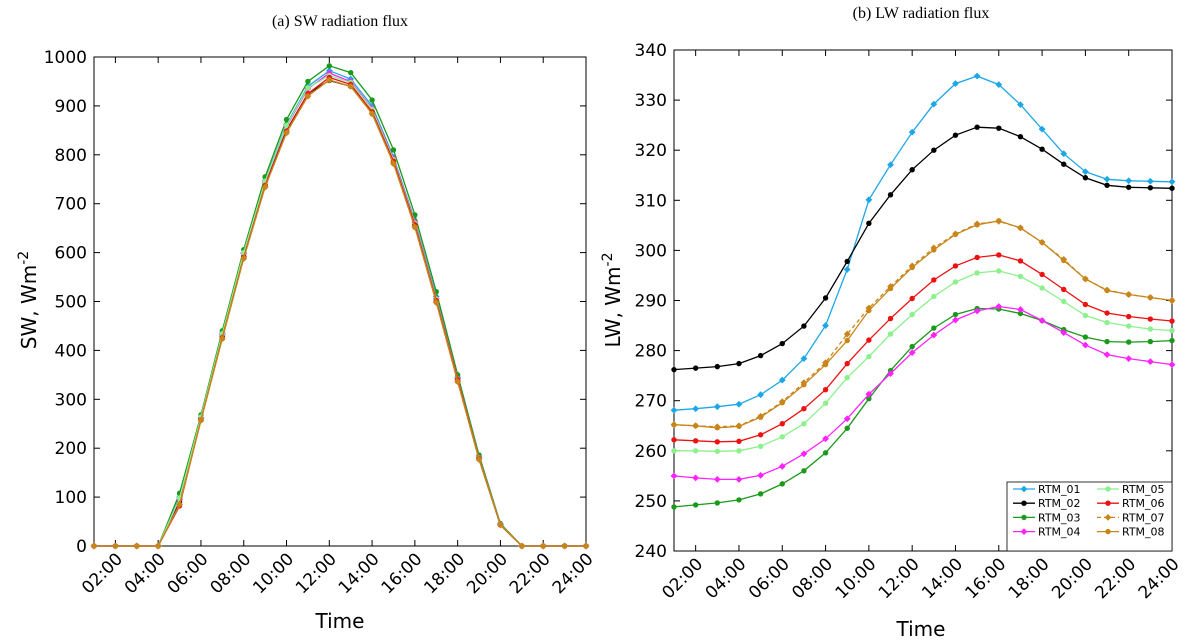 This screenshot has height=641, width=1189. I want to click on panel-lw-series-rtm06, so click(923, 348).